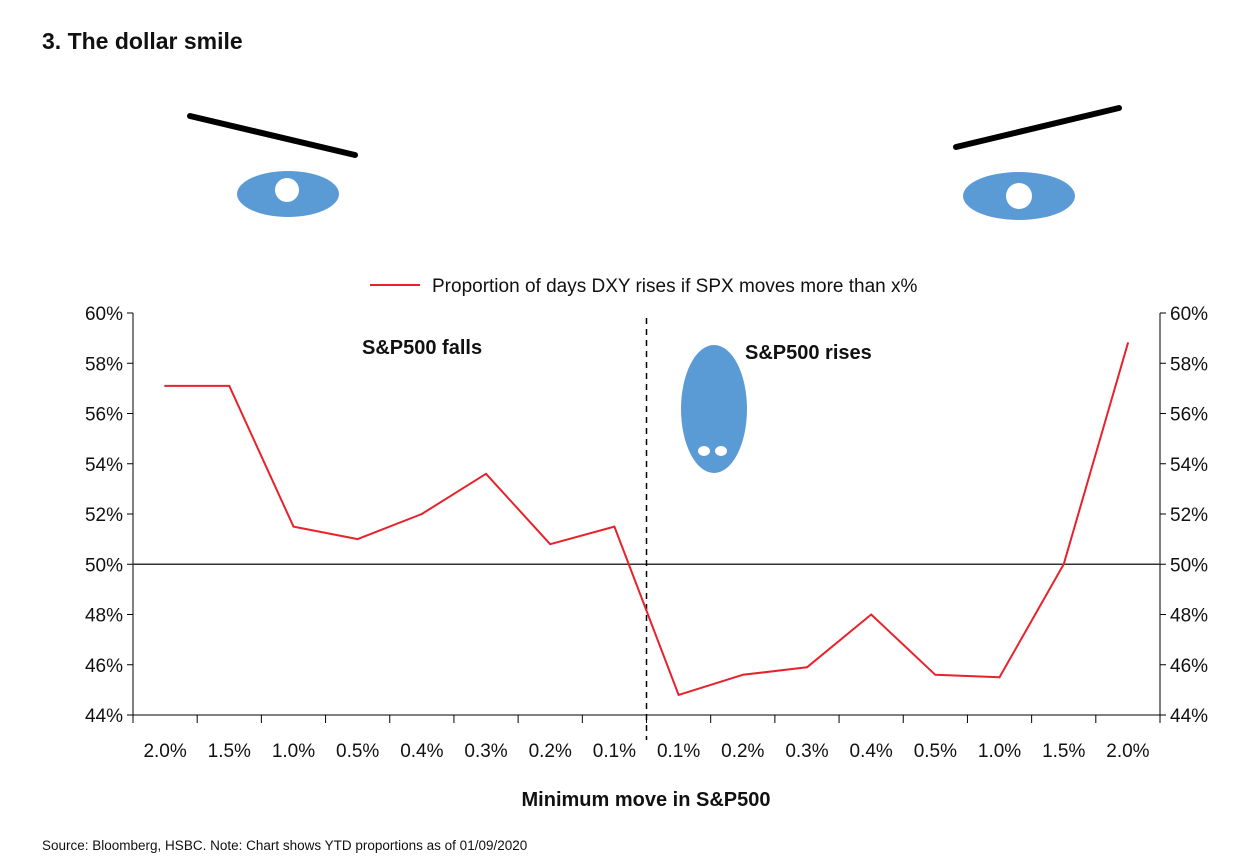  I want to click on y-tick-label-right: 58%, so click(1189, 364).